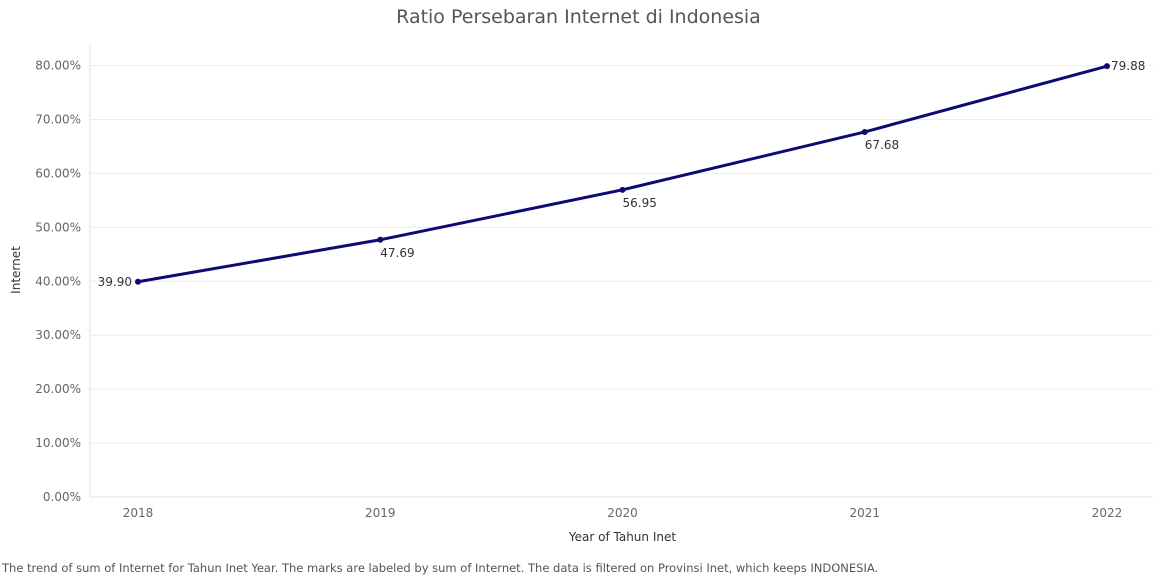 This screenshot has width=1157, height=577. Describe the element at coordinates (58, 281) in the screenshot. I see `y-tick-label: 40.00%` at that location.